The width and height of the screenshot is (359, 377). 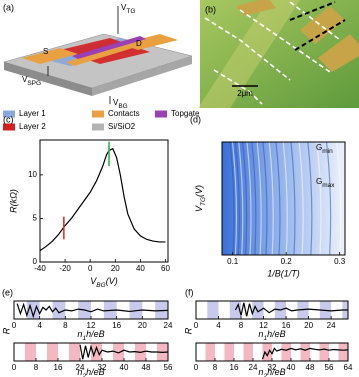 I want to click on panel-label: (f), so click(x=189, y=292).